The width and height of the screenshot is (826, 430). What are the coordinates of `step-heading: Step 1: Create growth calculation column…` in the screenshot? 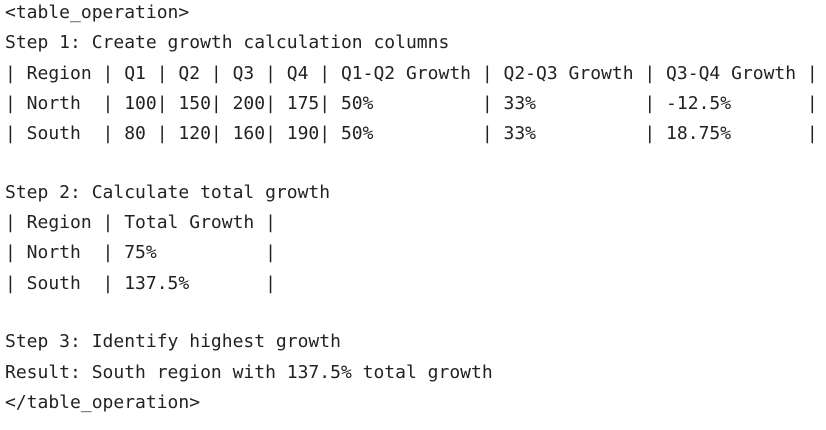 It's located at (227, 43).